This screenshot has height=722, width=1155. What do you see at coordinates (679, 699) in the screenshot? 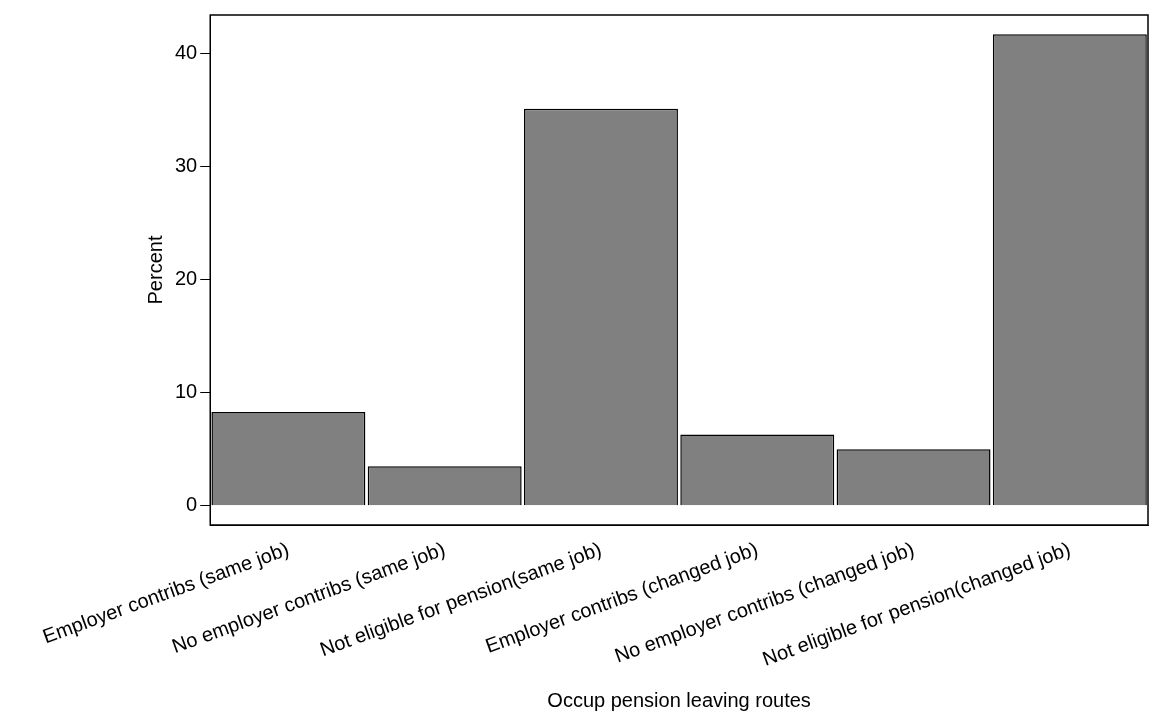
I see `x-axis-title: Occup pension leaving routes` at bounding box center [679, 699].